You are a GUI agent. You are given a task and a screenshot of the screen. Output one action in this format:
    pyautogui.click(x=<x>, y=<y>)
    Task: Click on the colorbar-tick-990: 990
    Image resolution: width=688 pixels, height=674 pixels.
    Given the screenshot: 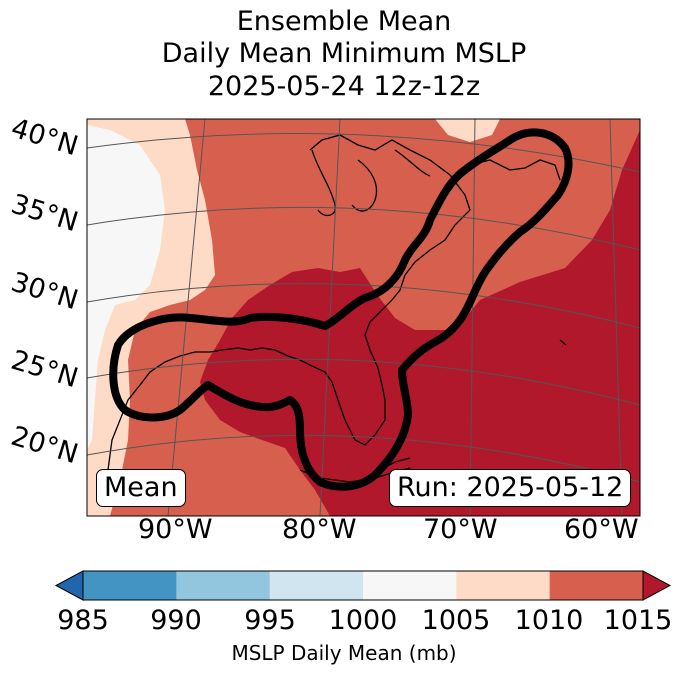 What is the action you would take?
    pyautogui.click(x=176, y=620)
    